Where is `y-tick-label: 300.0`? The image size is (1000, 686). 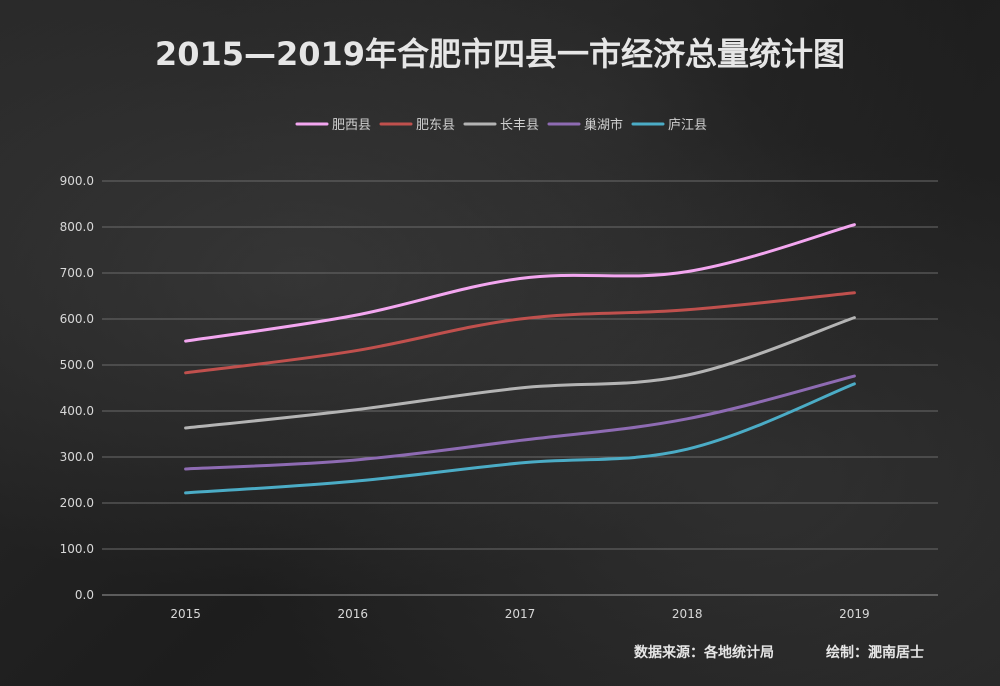
y-tick-label: 300.0 is located at coordinates (77, 457).